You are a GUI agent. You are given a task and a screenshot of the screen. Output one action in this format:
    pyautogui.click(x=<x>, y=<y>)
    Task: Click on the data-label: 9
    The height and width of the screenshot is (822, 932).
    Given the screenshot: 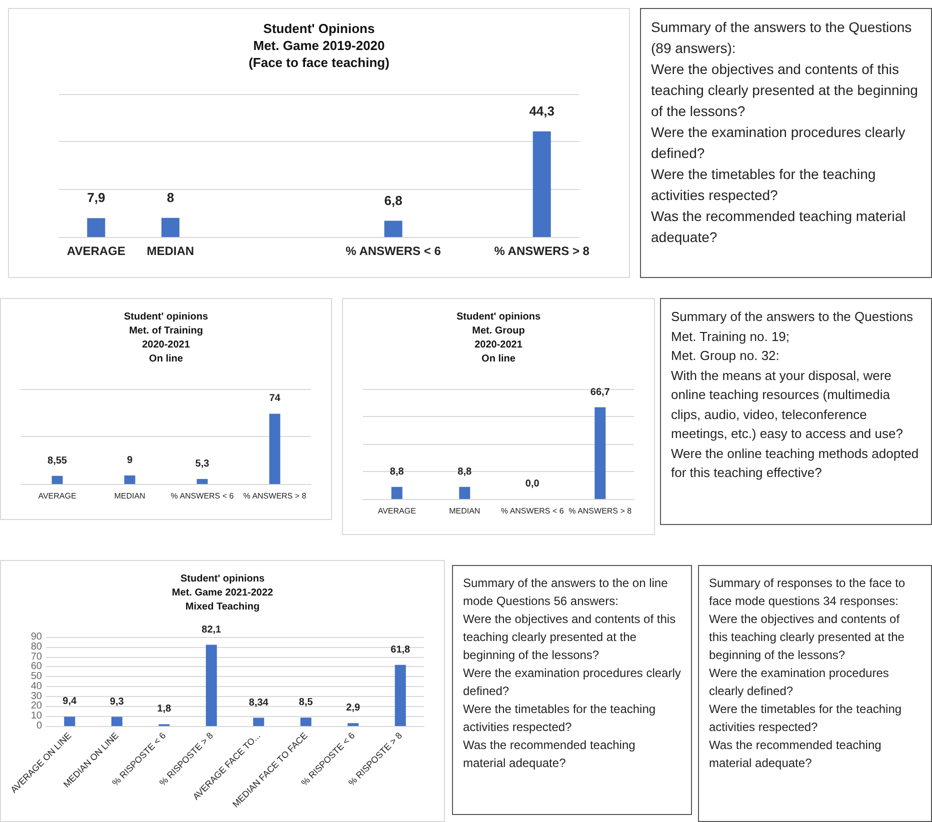 What is the action you would take?
    pyautogui.click(x=129, y=460)
    